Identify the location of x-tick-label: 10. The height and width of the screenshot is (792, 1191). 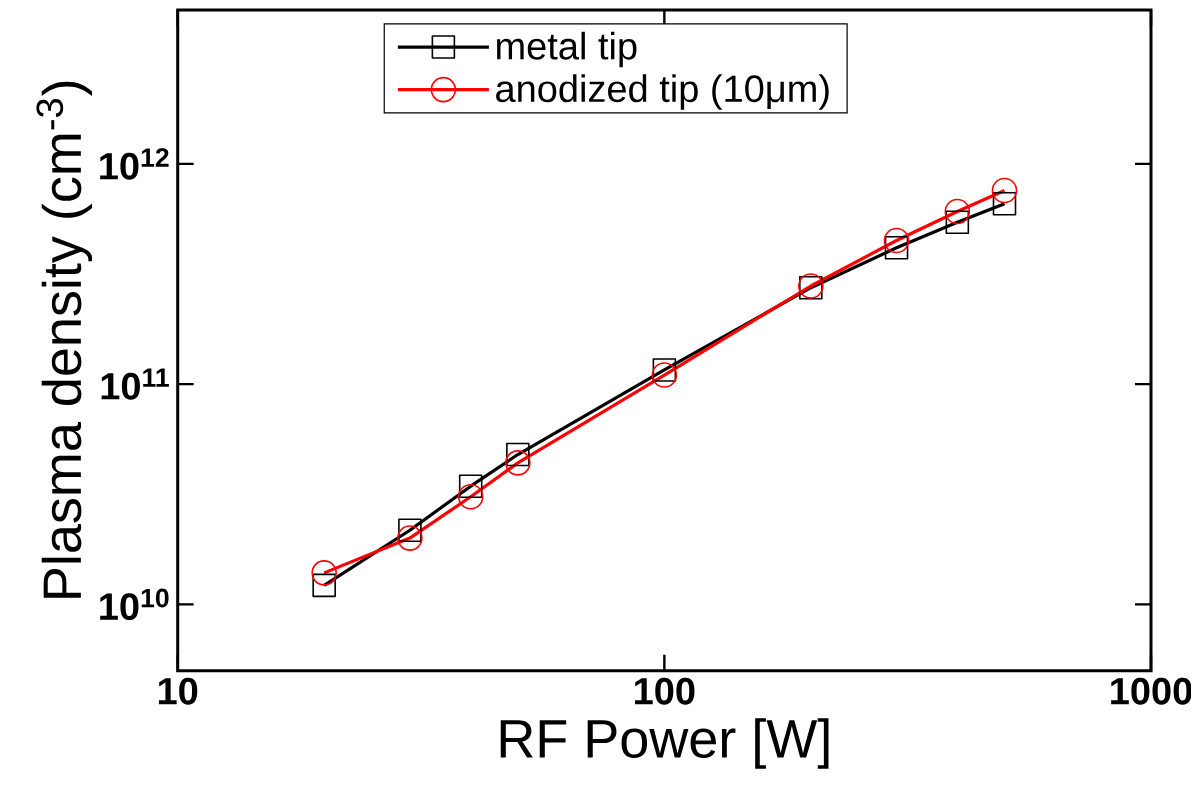
(178, 691).